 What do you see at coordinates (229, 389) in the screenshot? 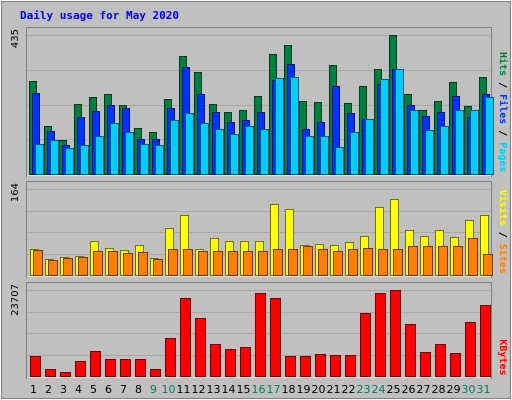
I see `x-tick-label-day-14: 14` at bounding box center [229, 389].